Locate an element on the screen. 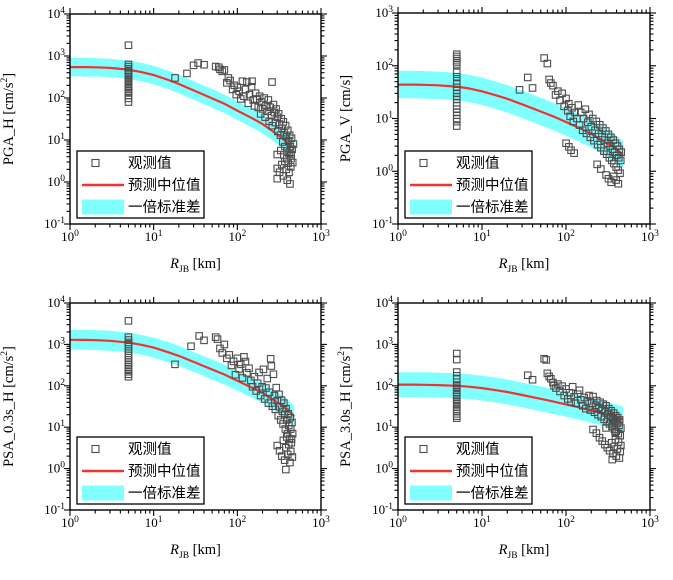  x-axis-title: RJB [km] is located at coordinates (524, 551).